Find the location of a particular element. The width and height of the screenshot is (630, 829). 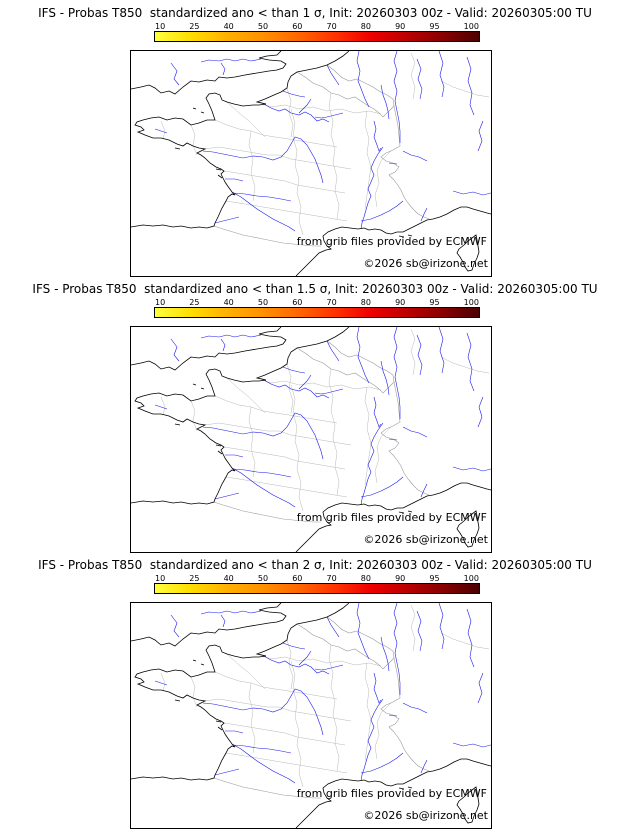

colorbar-3: 10 25 40 50 60 70 80 90 95 100 is located at coordinates (317, 584).